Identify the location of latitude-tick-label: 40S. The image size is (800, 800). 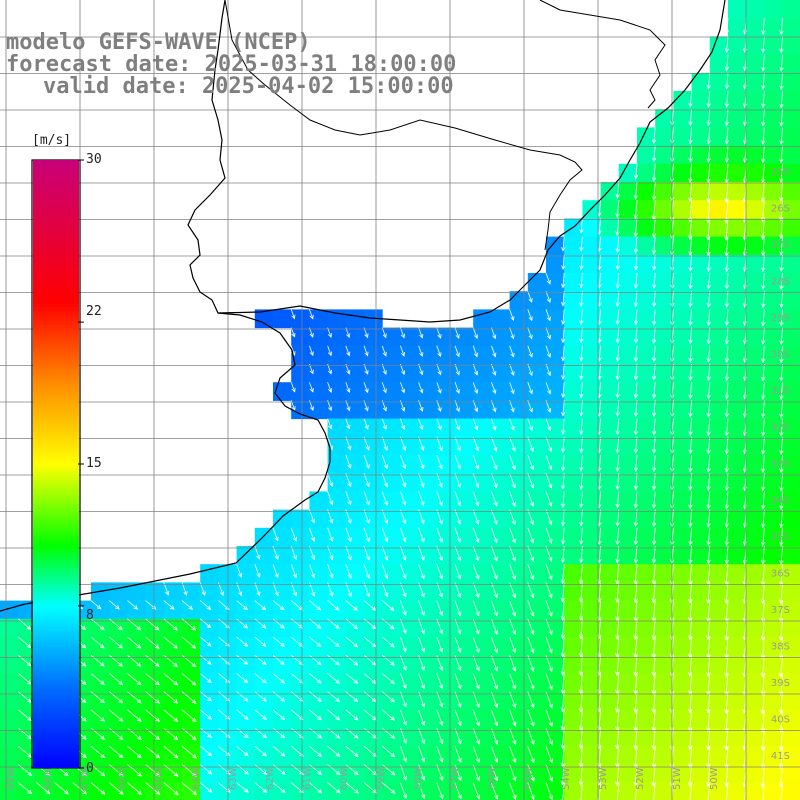
(780, 720).